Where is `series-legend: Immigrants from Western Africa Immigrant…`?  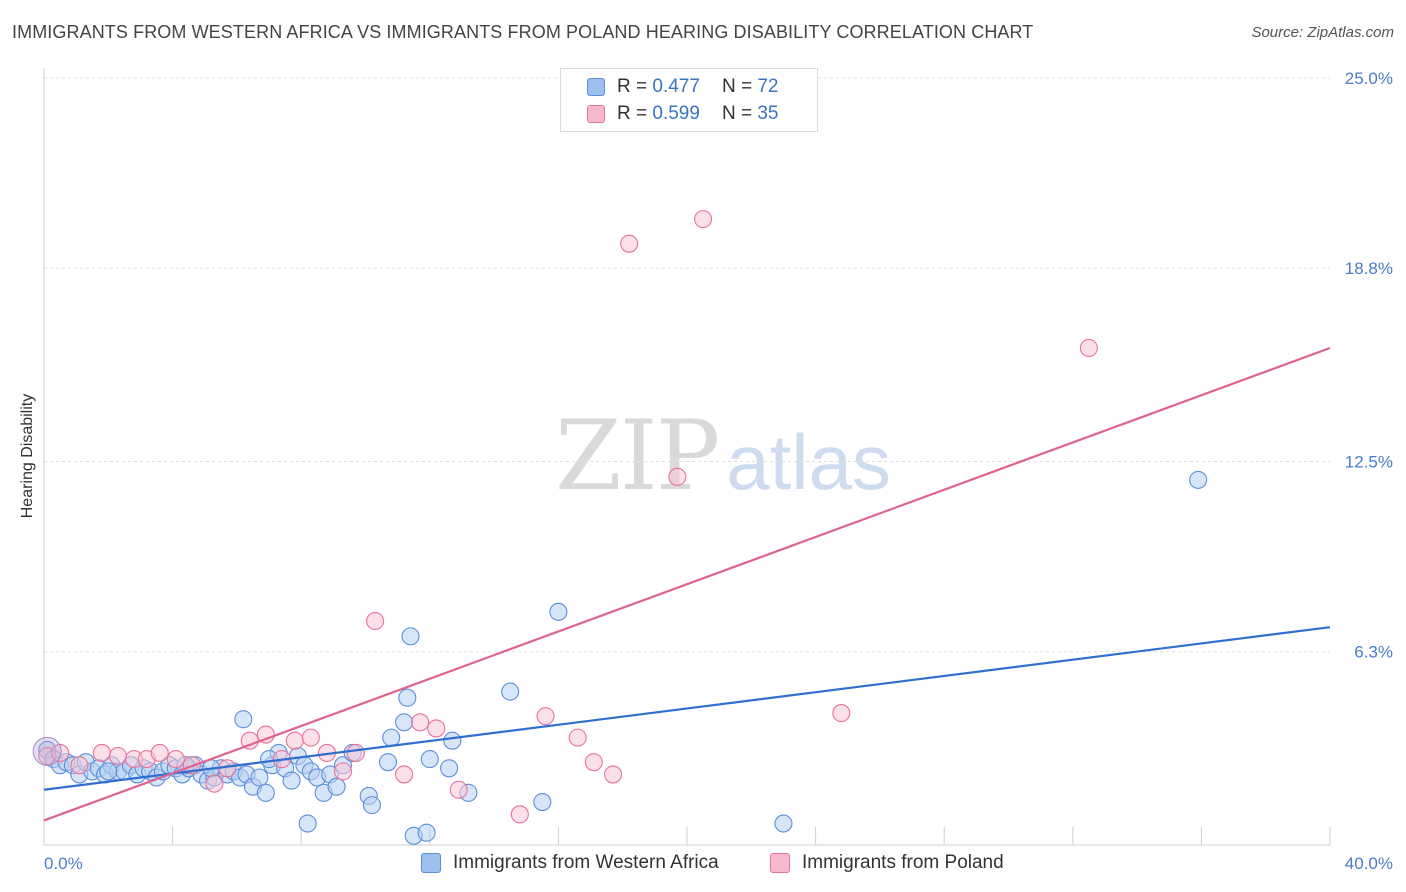
series-legend: Immigrants from Western Africa Immigrant… is located at coordinates (703, 864).